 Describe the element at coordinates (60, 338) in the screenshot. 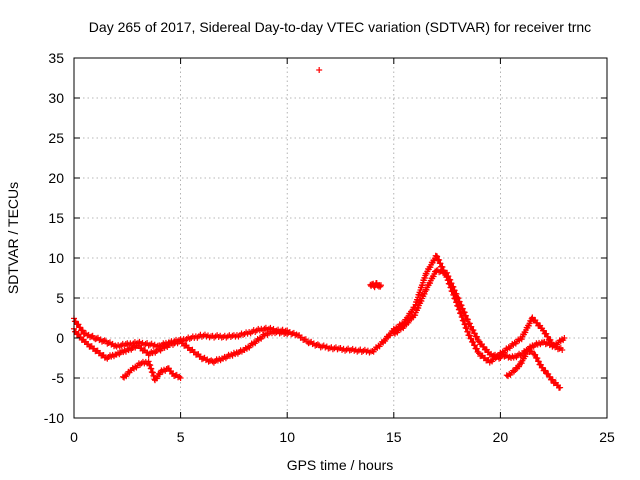

I see `y-tick-label: 0` at that location.